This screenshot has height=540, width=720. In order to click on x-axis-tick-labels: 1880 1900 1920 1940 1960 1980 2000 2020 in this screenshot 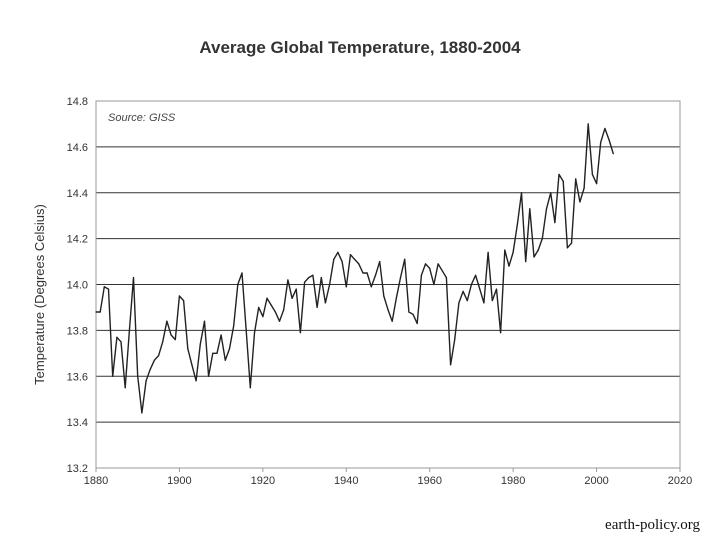, I will do `click(388, 477)`.